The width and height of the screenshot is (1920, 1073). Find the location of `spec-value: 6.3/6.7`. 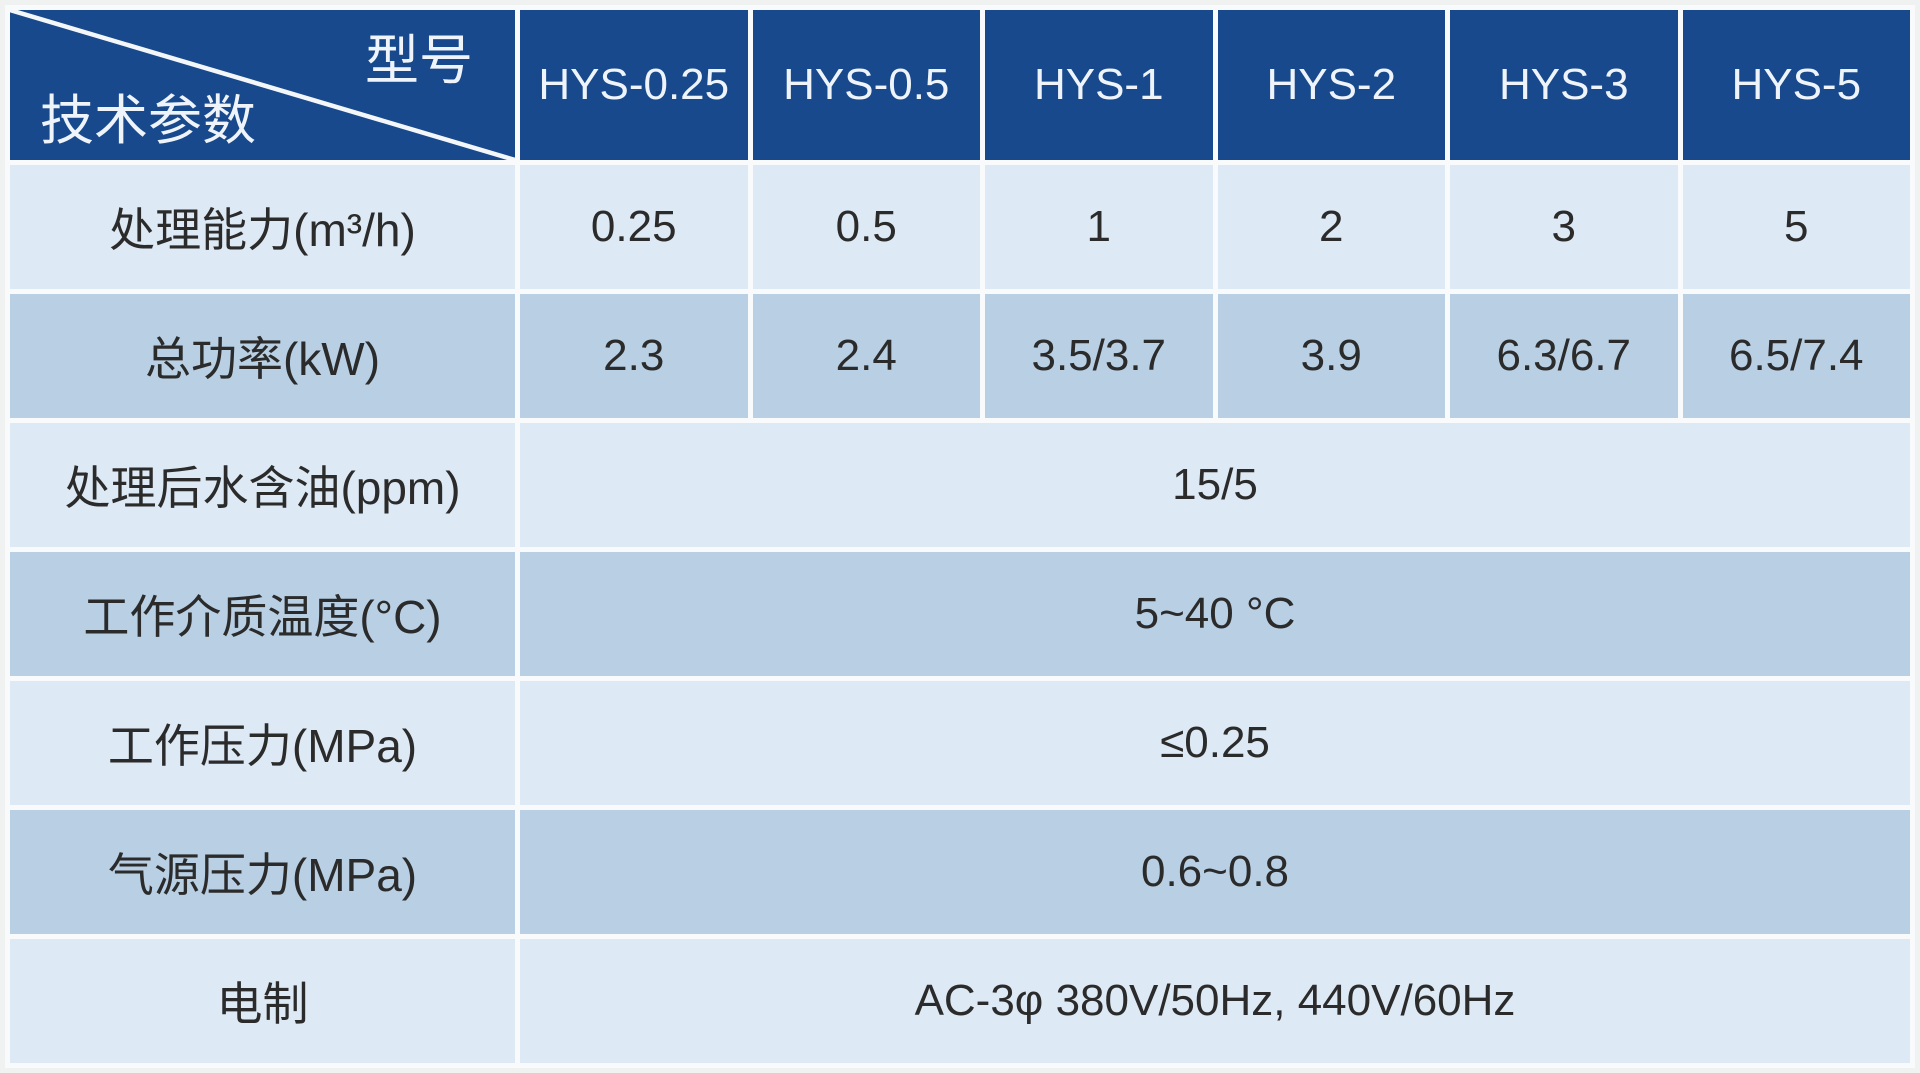

spec-value: 6.3/6.7 is located at coordinates (1564, 356).